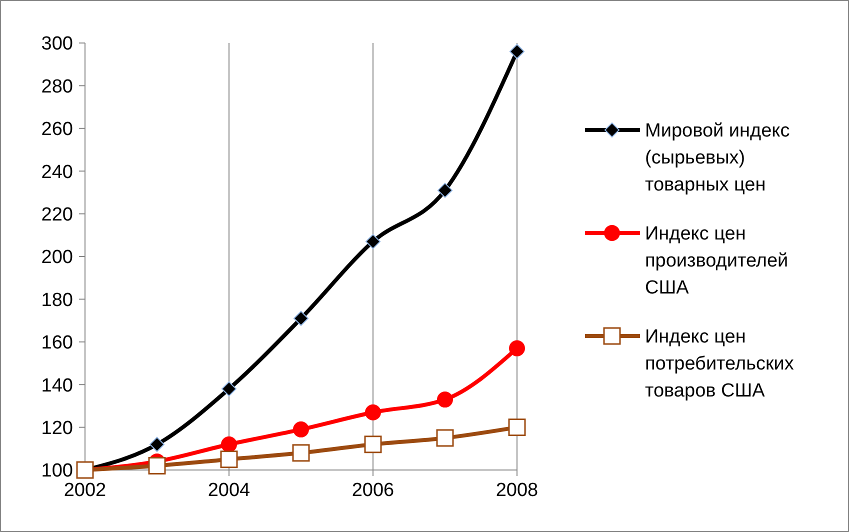  I want to click on x-tick-label: 2008, so click(517, 490).